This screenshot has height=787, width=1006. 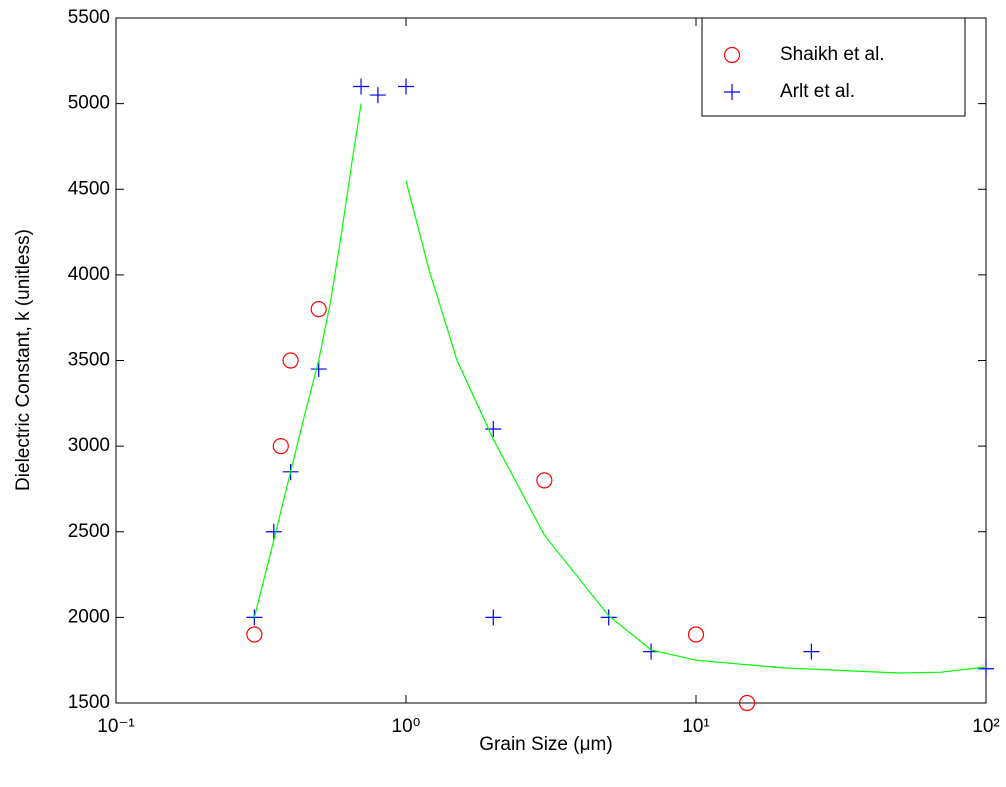 What do you see at coordinates (89, 188) in the screenshot?
I see `y-tick-label: 4500` at bounding box center [89, 188].